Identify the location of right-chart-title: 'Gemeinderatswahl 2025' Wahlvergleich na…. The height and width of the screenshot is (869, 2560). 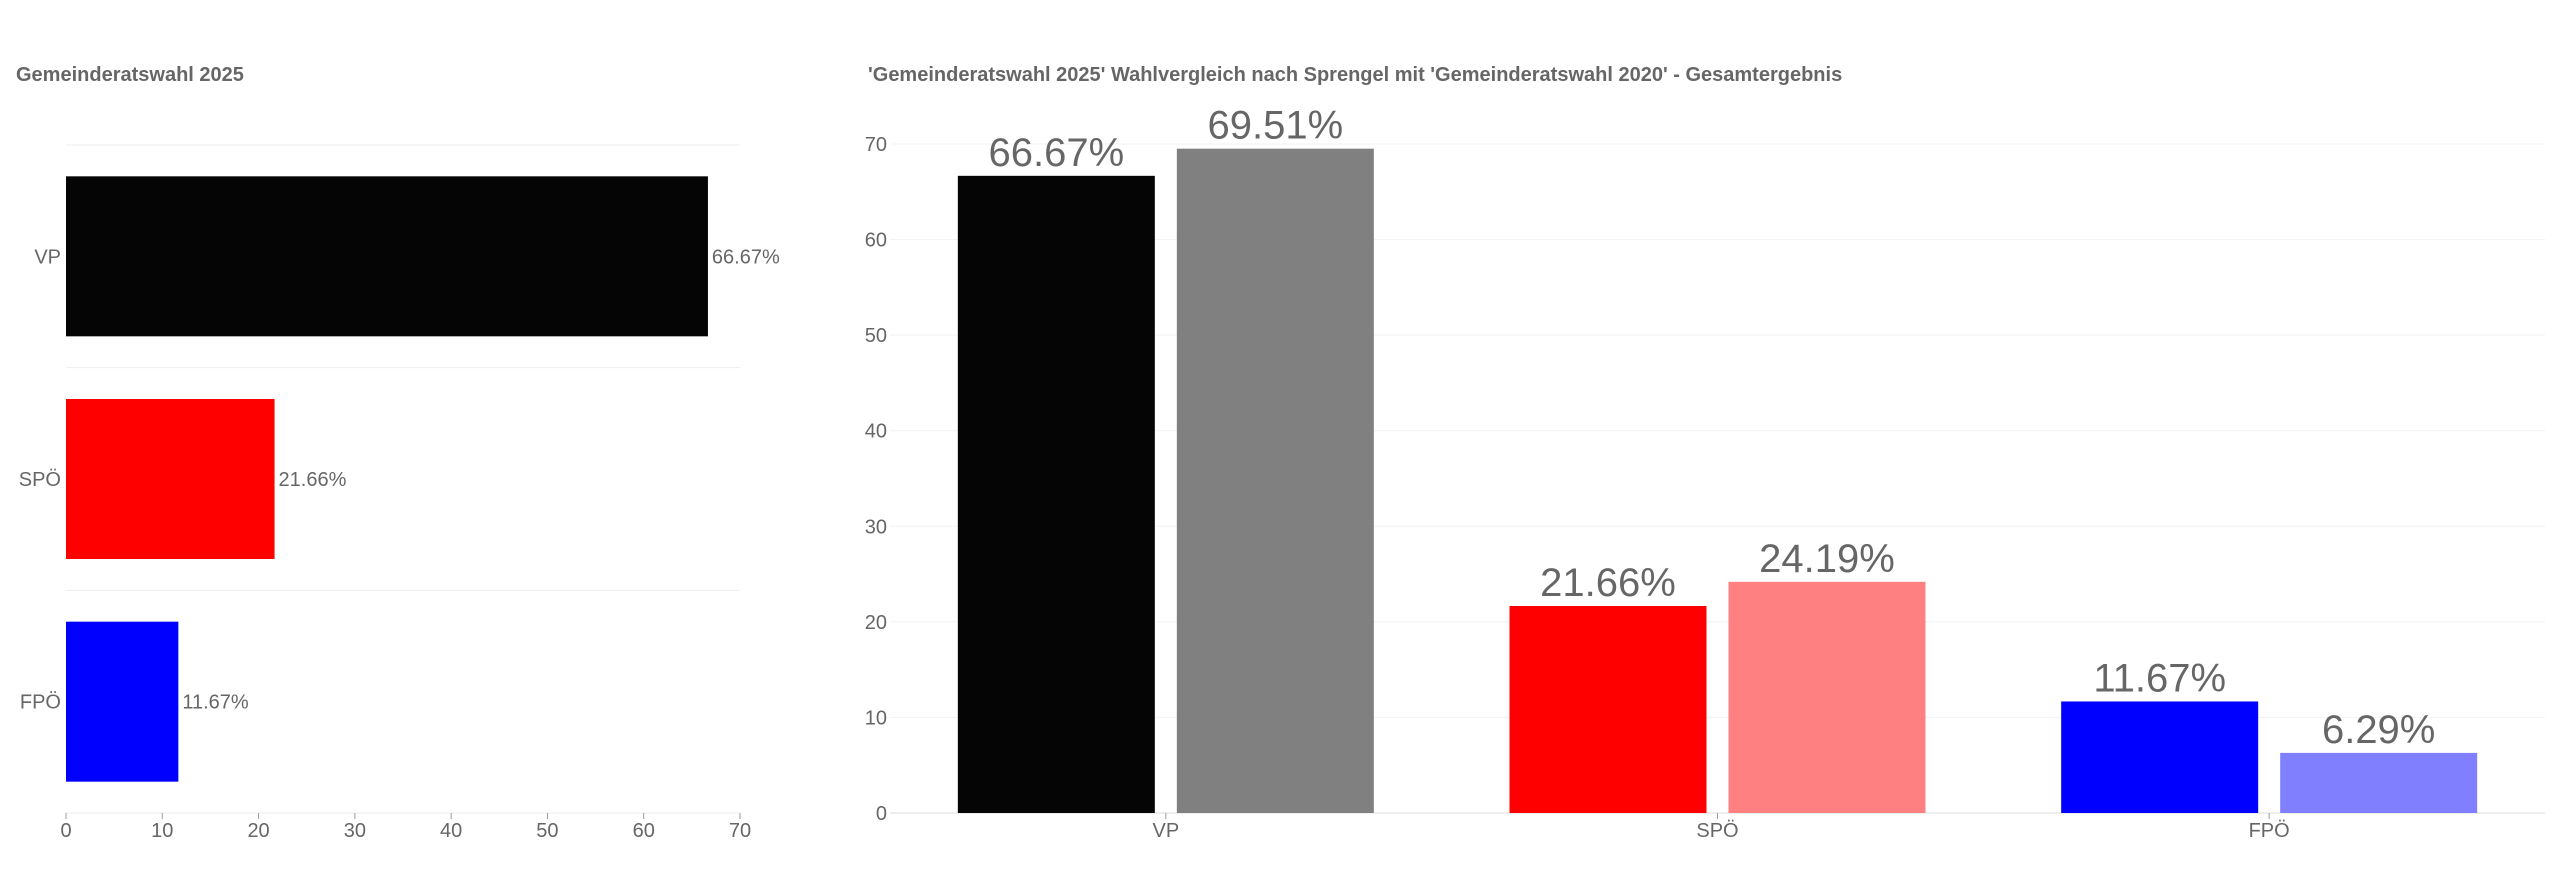
(1355, 75).